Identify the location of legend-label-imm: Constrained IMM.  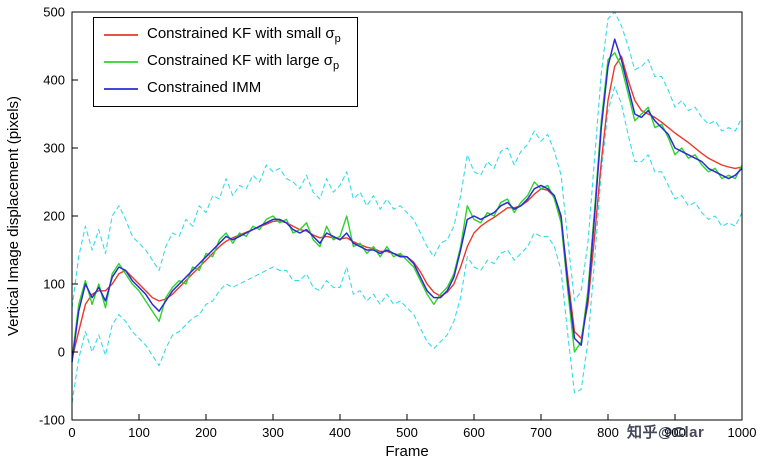
(204, 89).